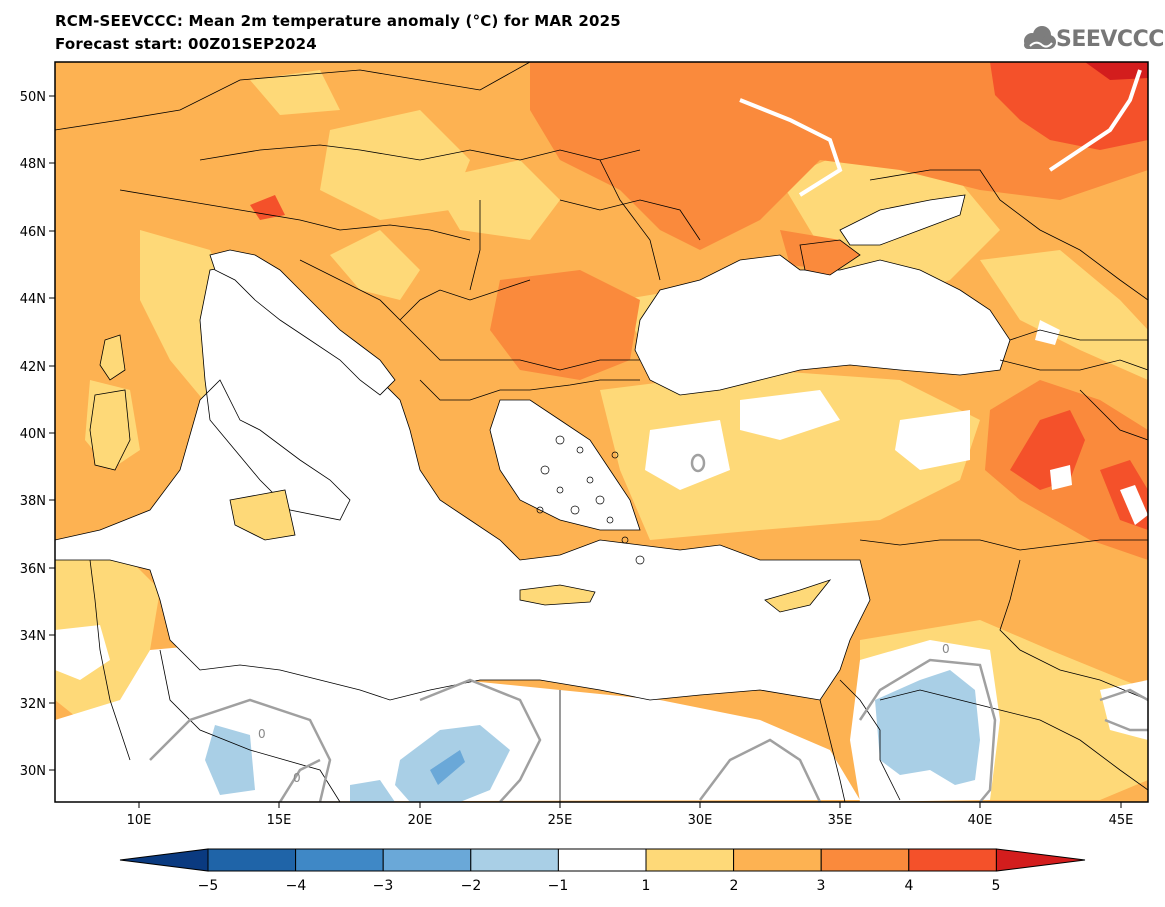 This screenshot has height=907, width=1165. I want to click on crimea, so click(830, 257).